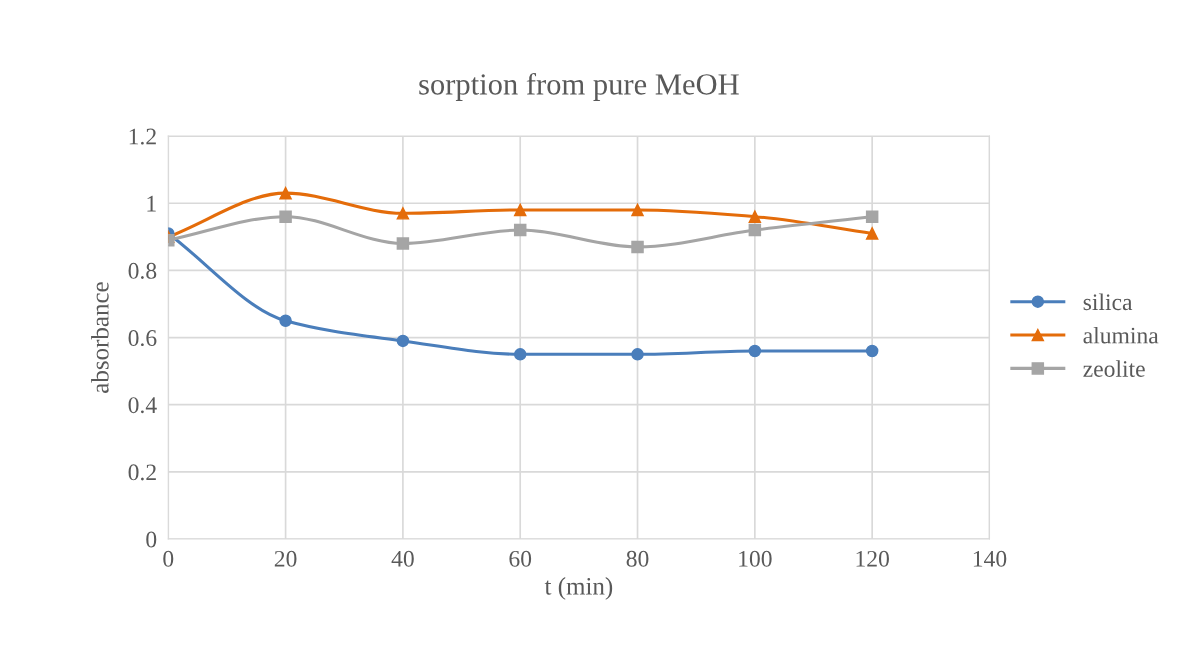 The height and width of the screenshot is (651, 1185). Describe the element at coordinates (402, 558) in the screenshot. I see `x-tick-label: 40` at that location.